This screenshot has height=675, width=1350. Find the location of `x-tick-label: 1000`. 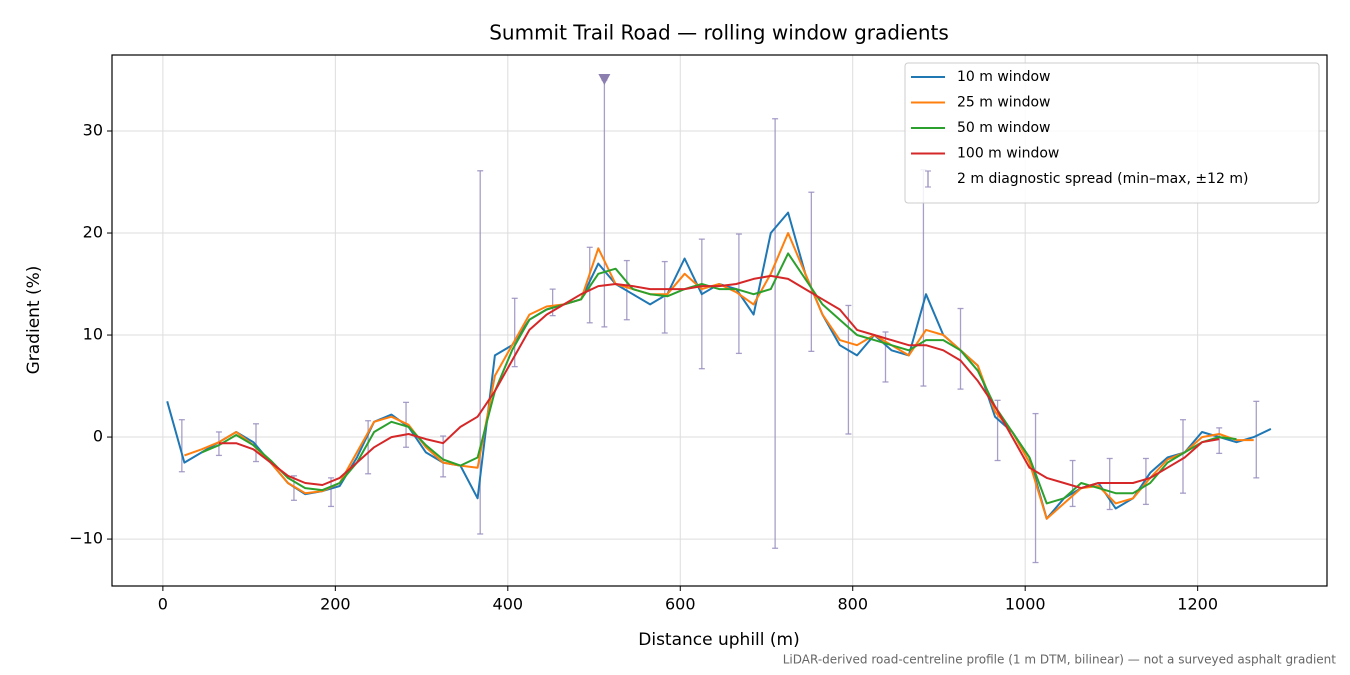

x-tick-label: 1000 is located at coordinates (1025, 604).